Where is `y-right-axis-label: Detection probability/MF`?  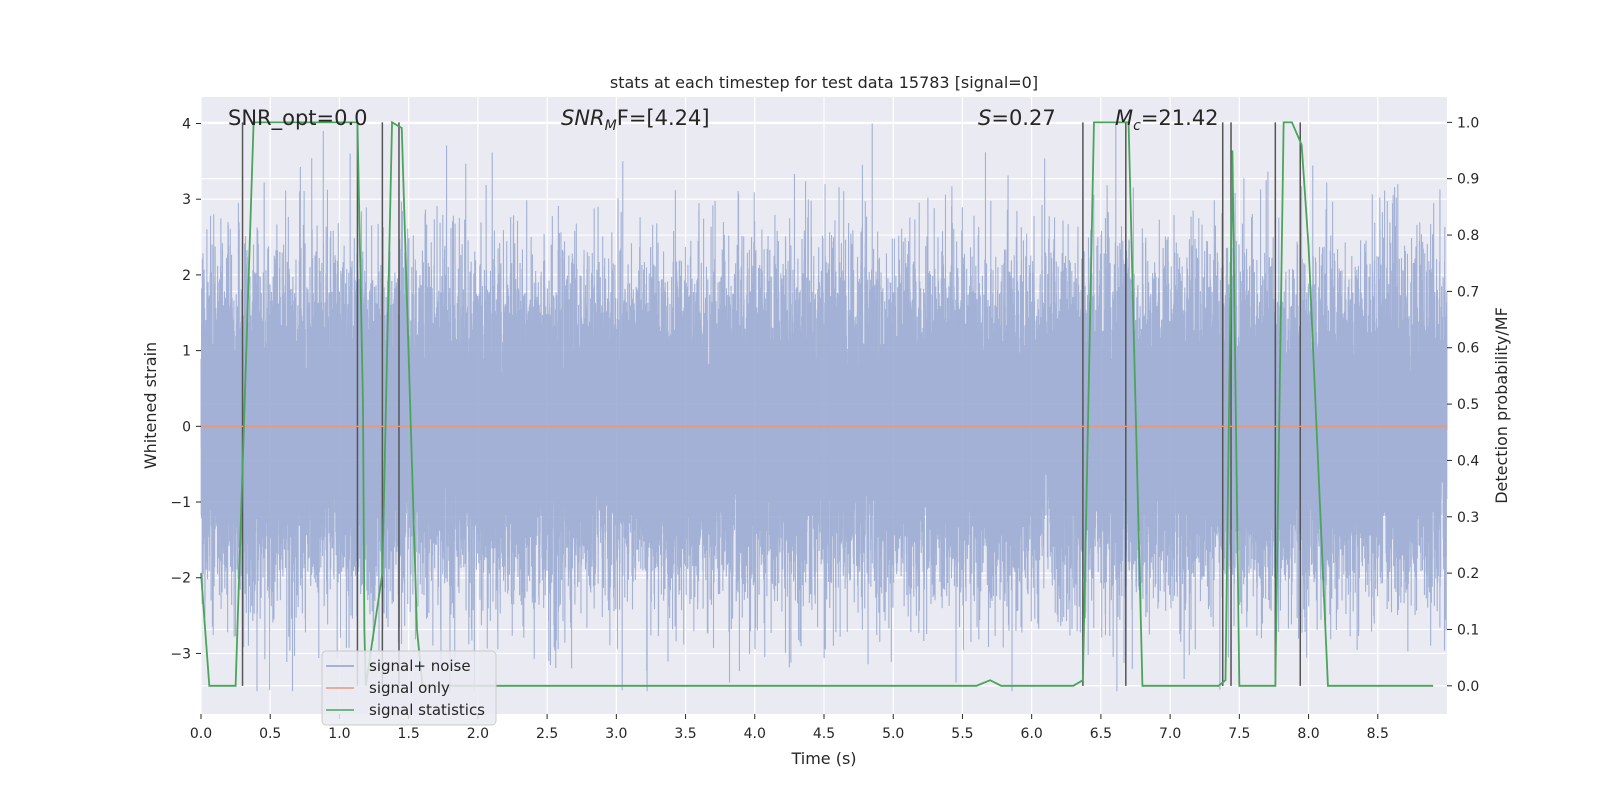 y-right-axis-label: Detection probability/MF is located at coordinates (1501, 405).